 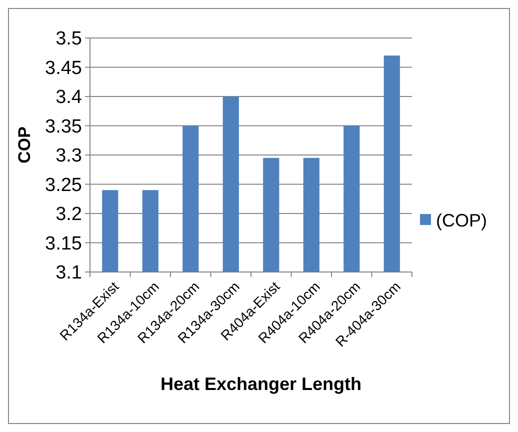 I want to click on y-tick-label: 3.15, so click(x=63, y=243).